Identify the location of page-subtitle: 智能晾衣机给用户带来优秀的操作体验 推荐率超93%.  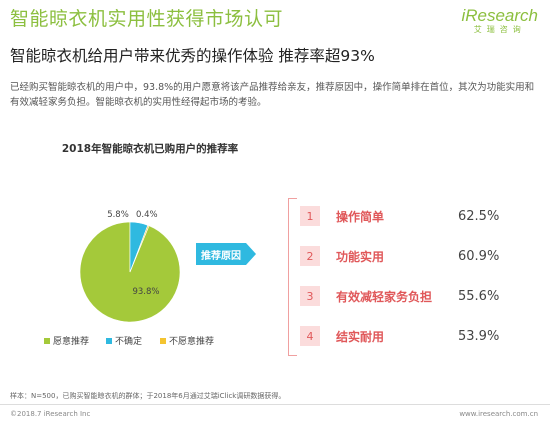
(192, 56).